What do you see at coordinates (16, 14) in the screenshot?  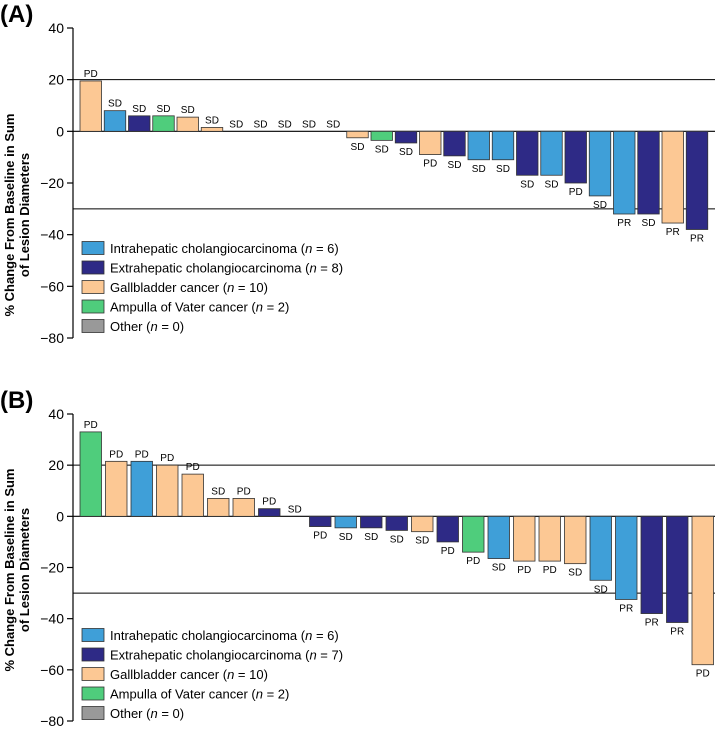 I see `panel-a-label: (A)` at bounding box center [16, 14].